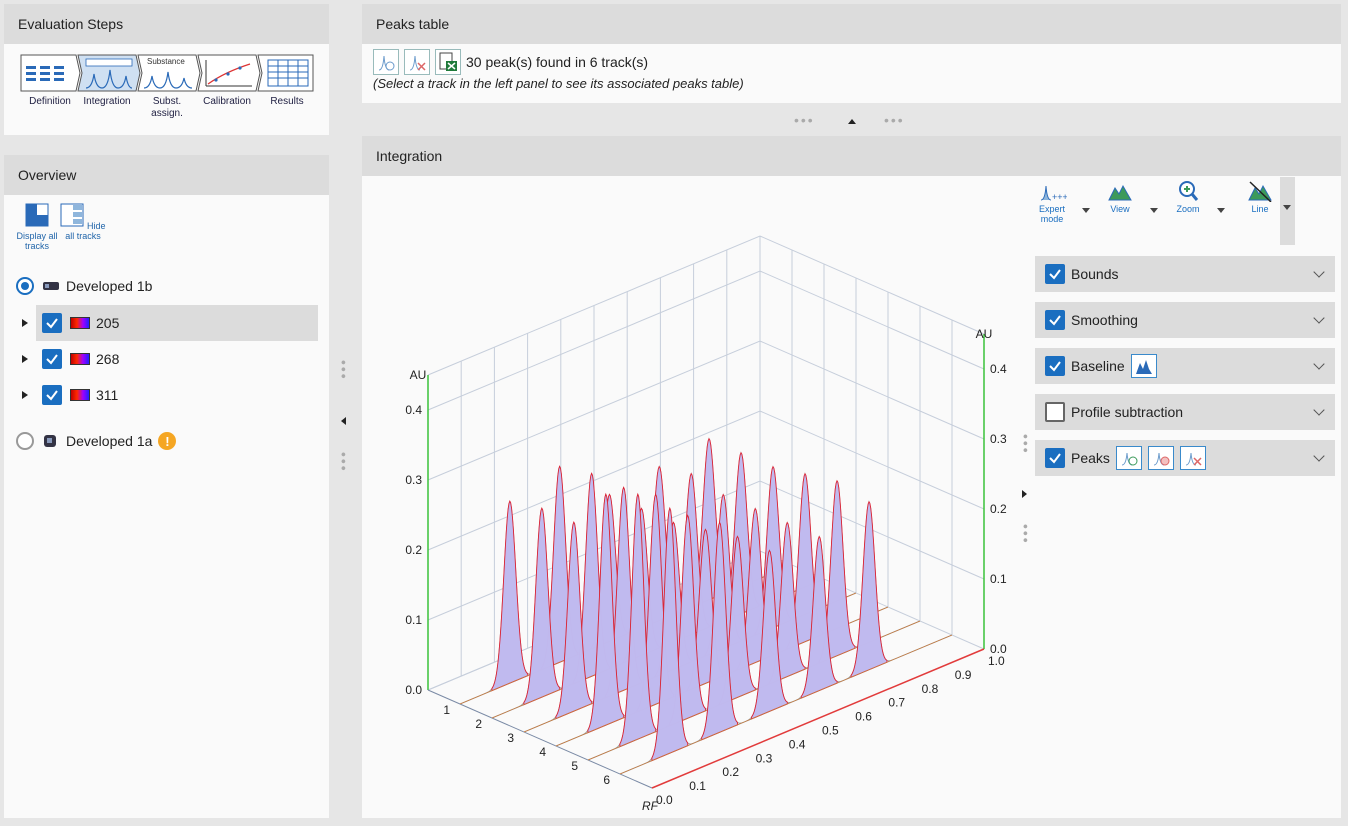 This screenshot has height=826, width=1348. I want to click on track-205-checkbox, so click(52, 323).